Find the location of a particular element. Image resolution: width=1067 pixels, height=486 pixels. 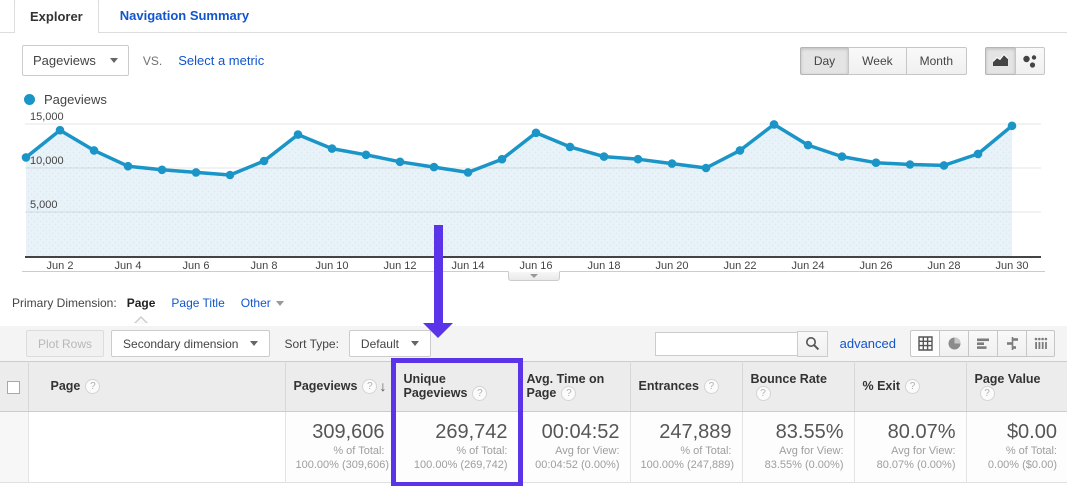

x-axis-tick-label: Jun 26 is located at coordinates (875, 265).